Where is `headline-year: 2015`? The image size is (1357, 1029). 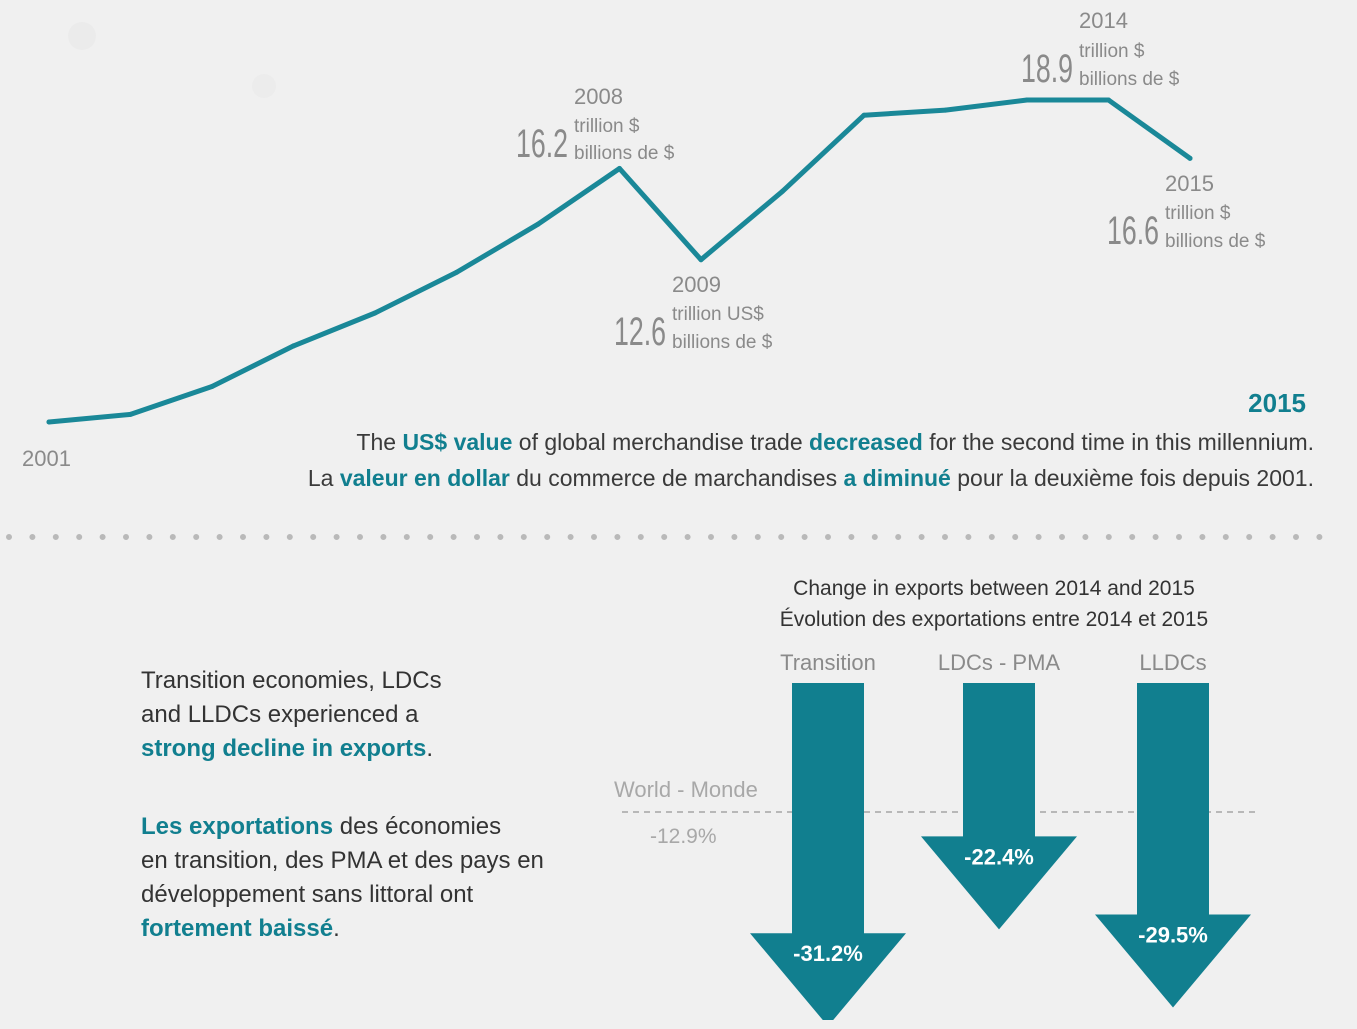 headline-year: 2015 is located at coordinates (1277, 403).